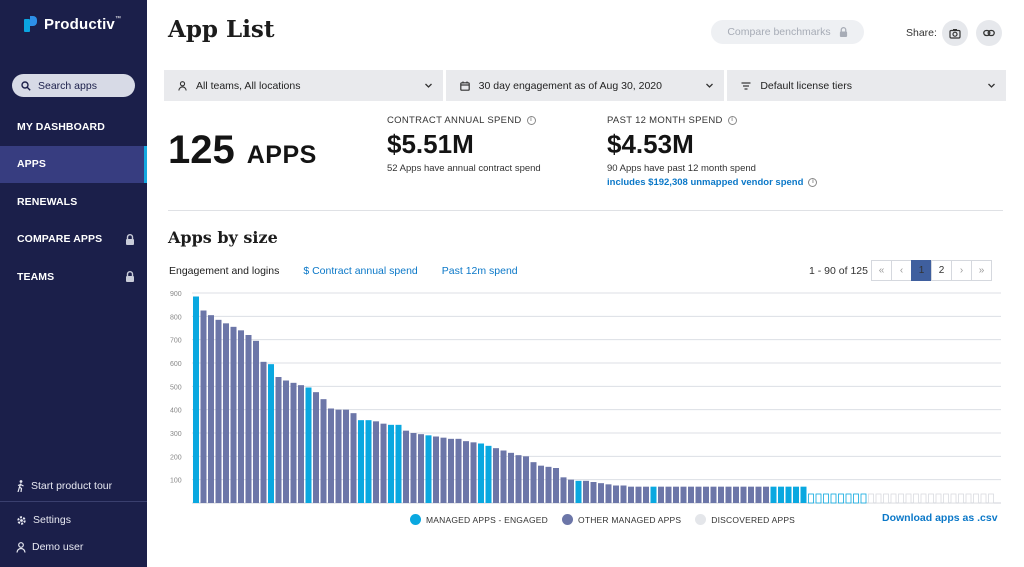 This screenshot has height=567, width=1024. I want to click on compare-benchmarks-button: Compare benchmarks, so click(787, 32).